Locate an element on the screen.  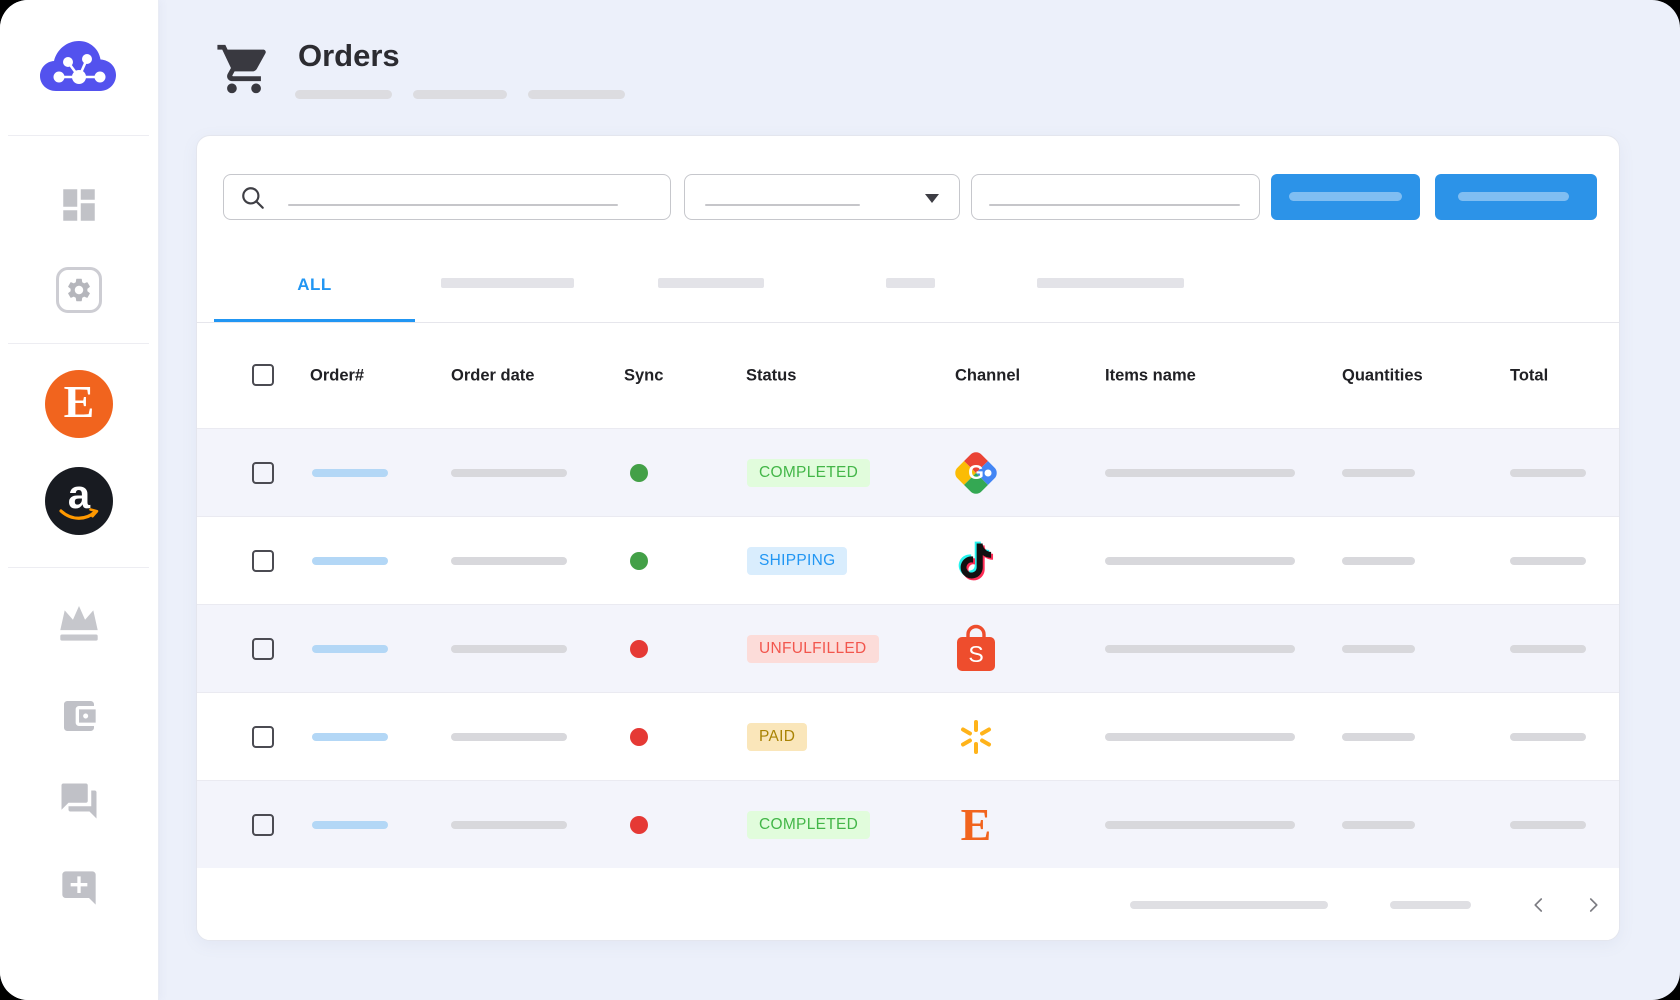
google-shopping-icon: G is located at coordinates (976, 473).